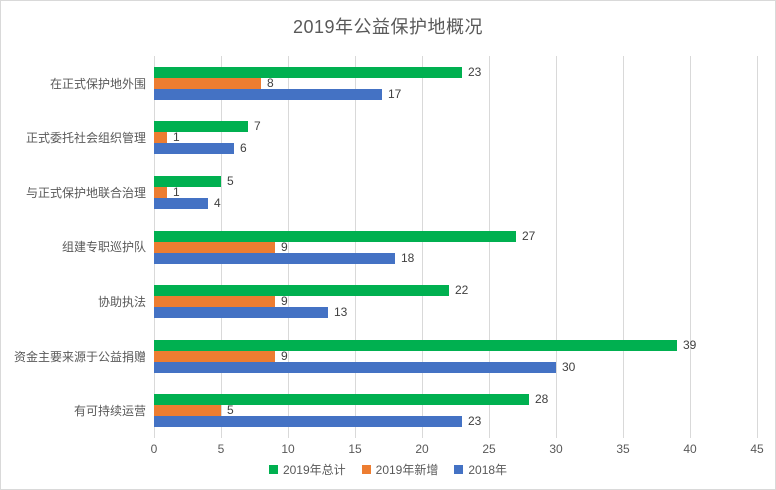 The image size is (776, 490). Describe the element at coordinates (569, 366) in the screenshot. I see `data-label: 30` at that location.